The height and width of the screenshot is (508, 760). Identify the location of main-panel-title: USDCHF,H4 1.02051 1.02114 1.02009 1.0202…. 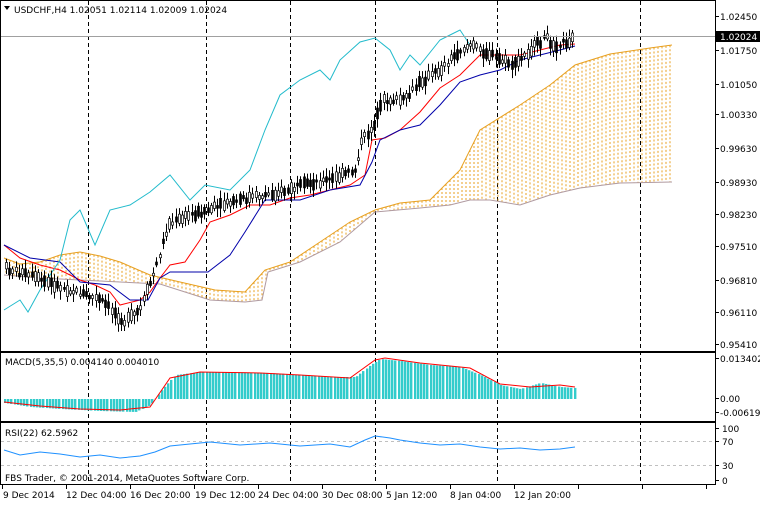
(120, 11).